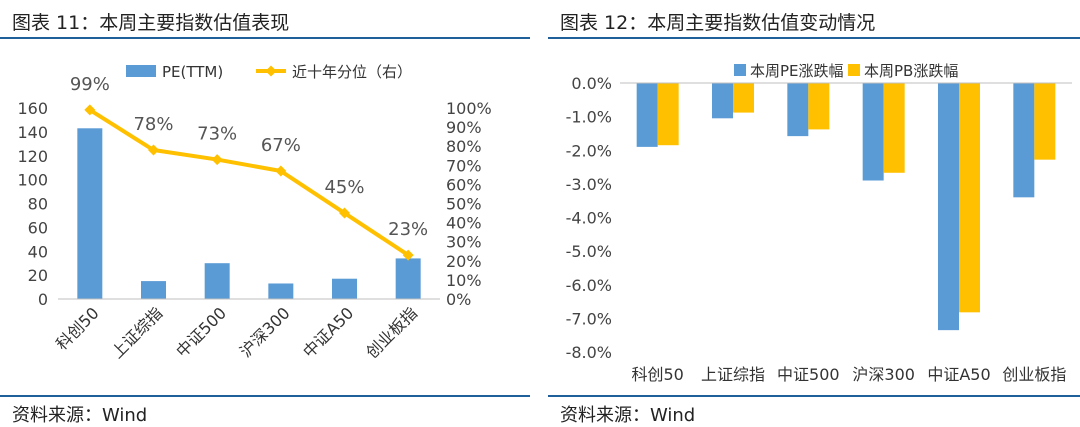  I want to click on left-y-tick-label: 120, so click(32, 156).